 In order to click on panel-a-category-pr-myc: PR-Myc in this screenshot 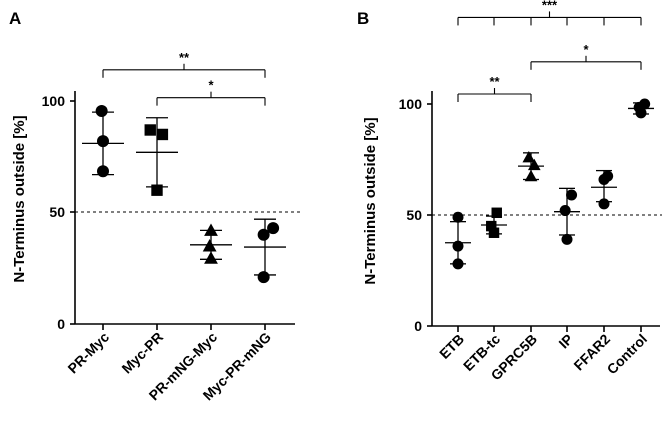, I will do `click(88, 353)`.